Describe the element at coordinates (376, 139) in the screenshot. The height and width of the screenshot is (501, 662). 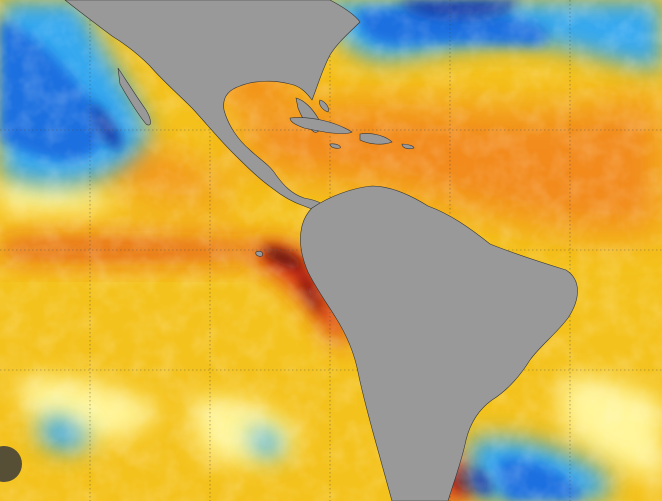
I see `hispaniola` at that location.